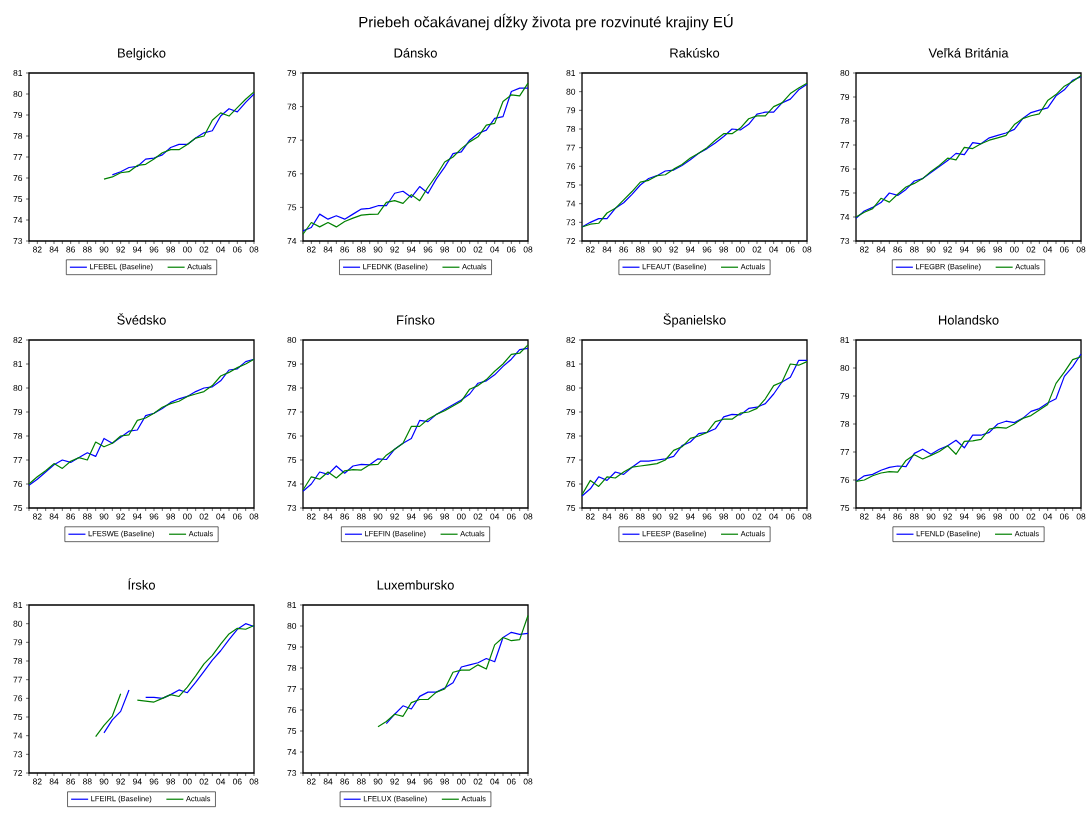 This screenshot has height=814, width=1092. I want to click on chart-title: Rakúsko, so click(695, 52).